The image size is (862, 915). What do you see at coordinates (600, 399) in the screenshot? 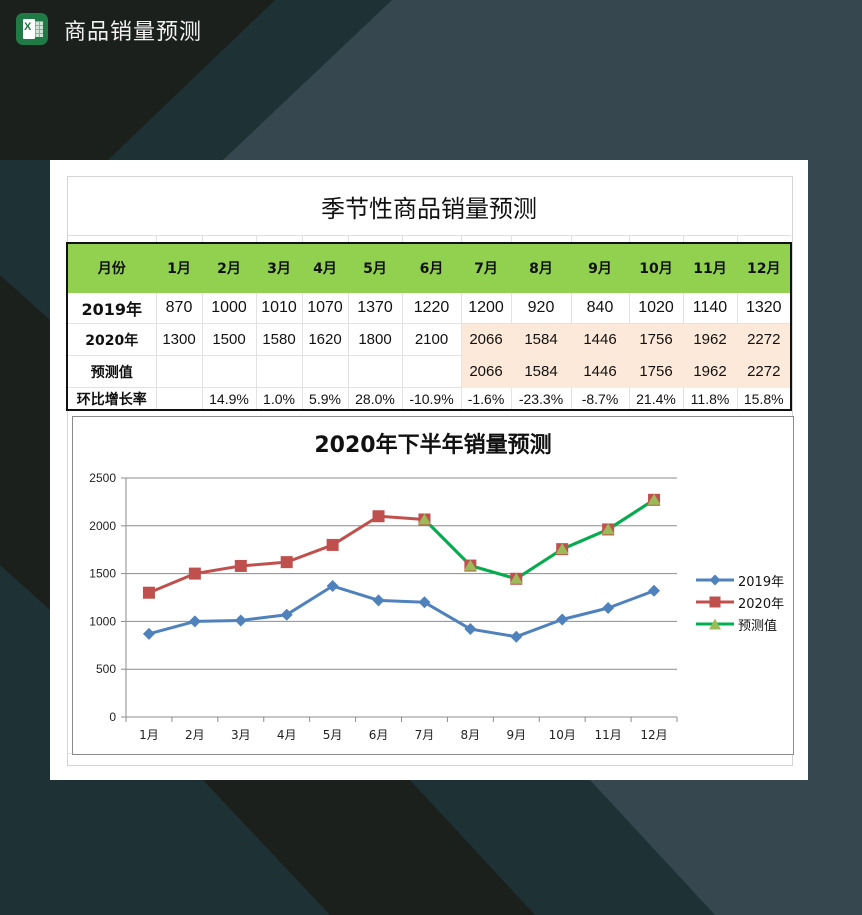
I see `table-cell: -8.7%` at bounding box center [600, 399].